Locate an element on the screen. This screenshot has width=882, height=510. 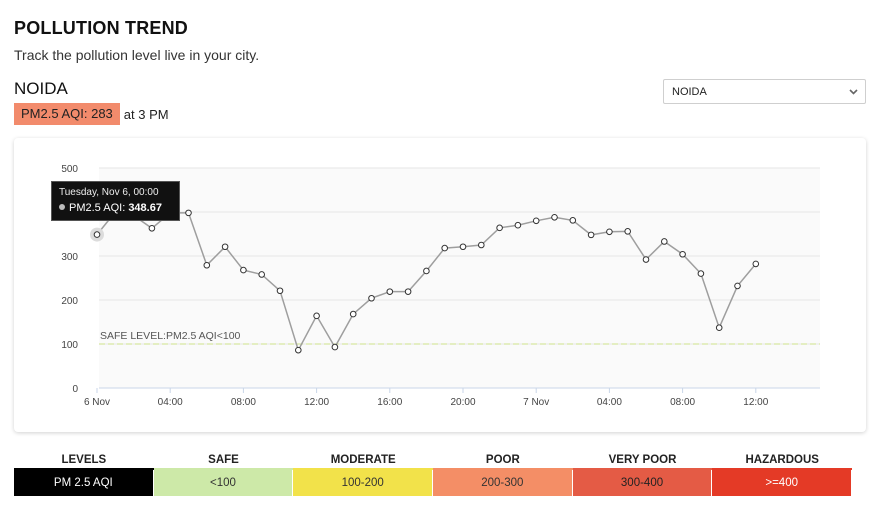
safe-level-label: SAFE LEVEL:PM2.5 AQI<100 is located at coordinates (170, 336).